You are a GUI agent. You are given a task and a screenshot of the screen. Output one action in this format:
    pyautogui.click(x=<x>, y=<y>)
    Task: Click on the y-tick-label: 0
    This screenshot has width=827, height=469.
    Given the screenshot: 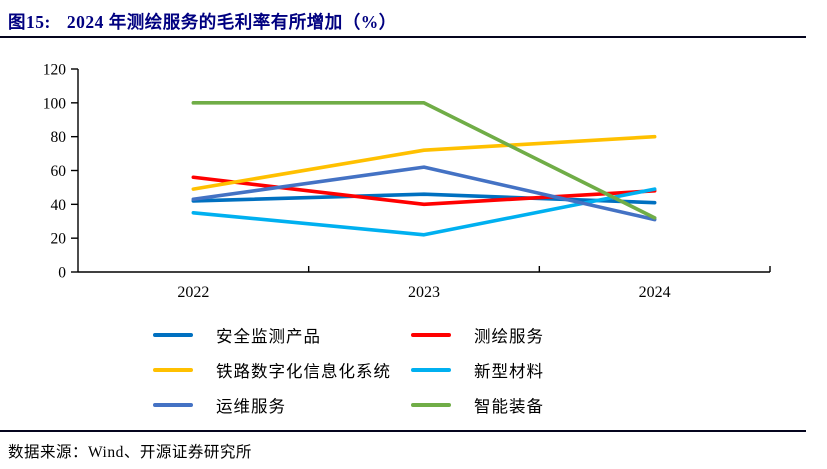 What is the action you would take?
    pyautogui.click(x=62, y=273)
    